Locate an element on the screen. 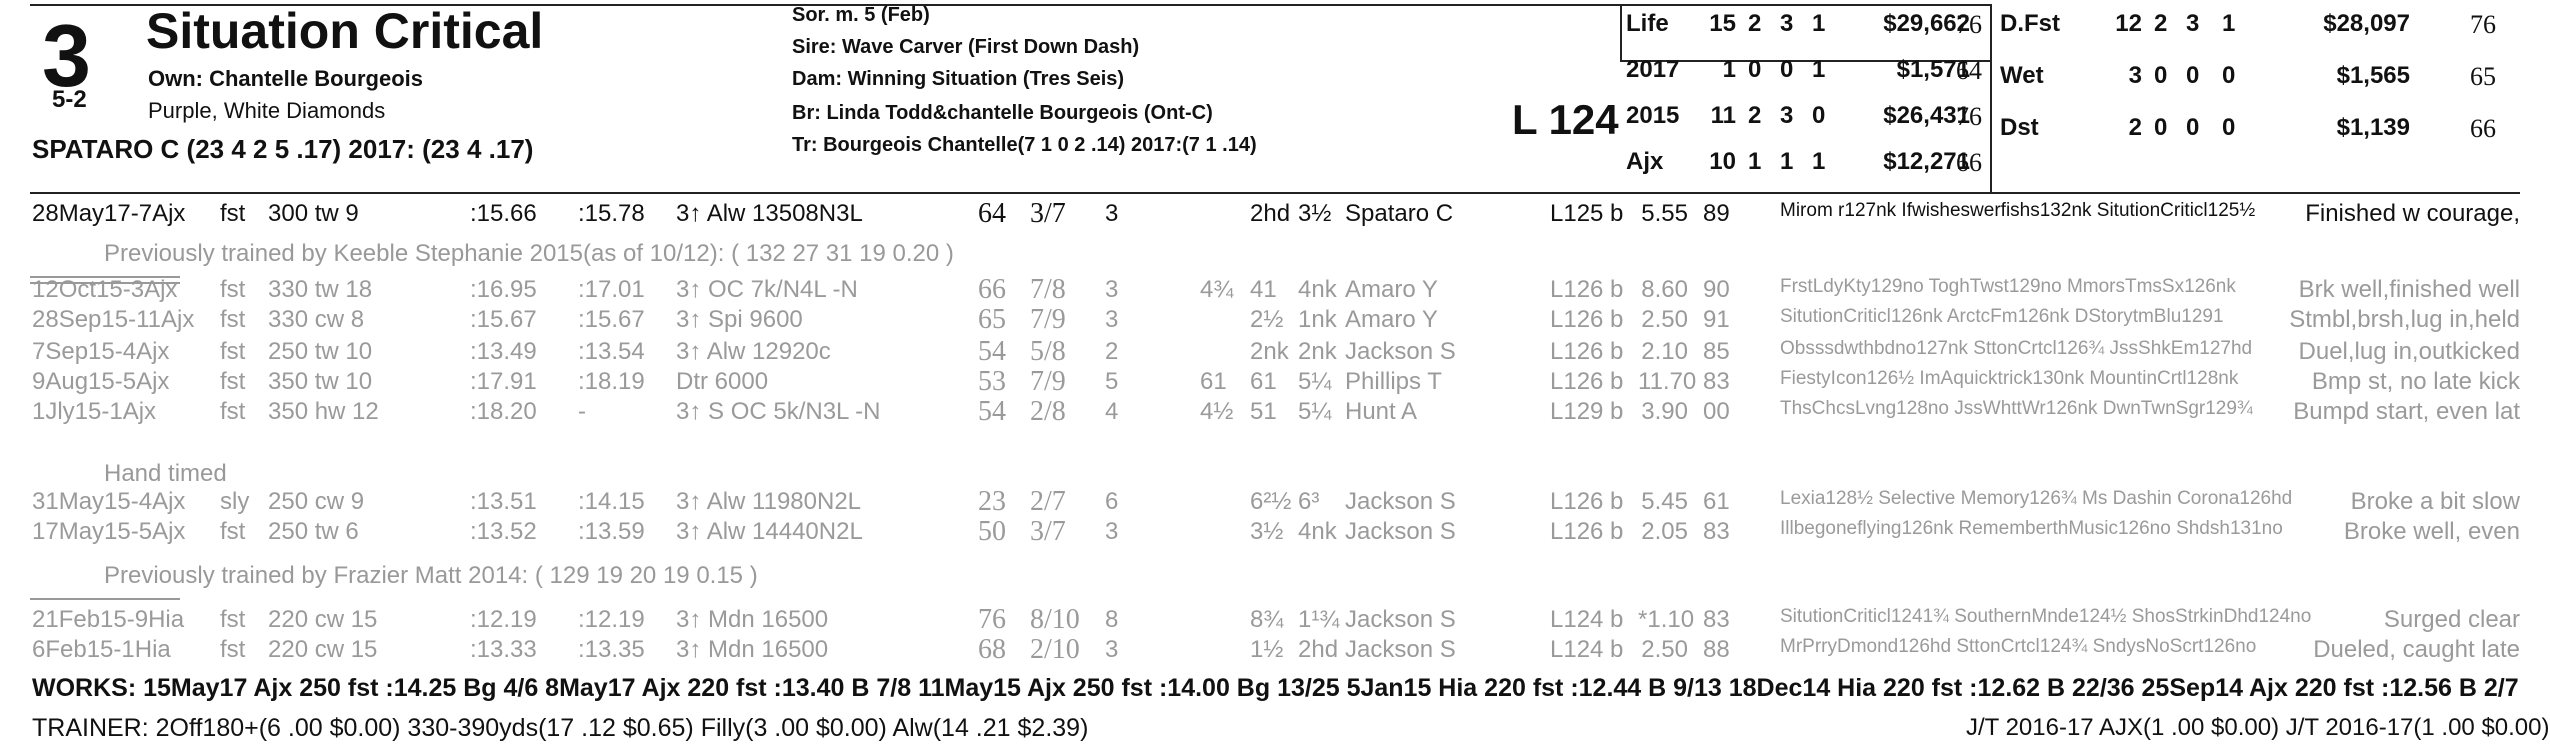  race-date: 9Aug15-5Ajx is located at coordinates (101, 381).